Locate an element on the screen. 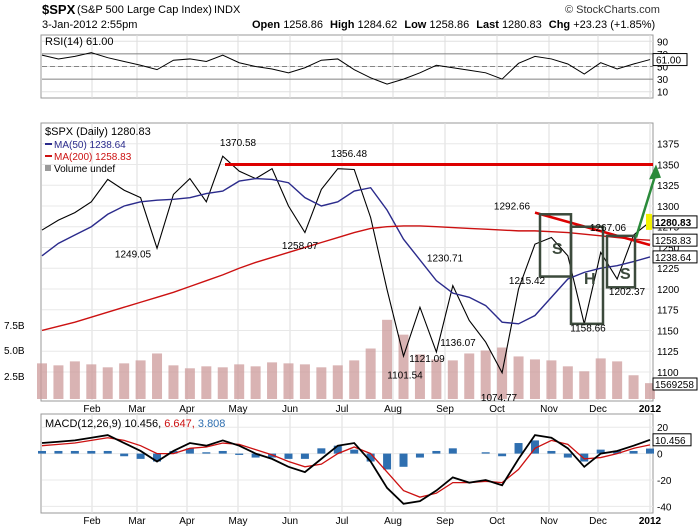 The width and height of the screenshot is (700, 530). x-tick-label: Sep is located at coordinates (445, 521).